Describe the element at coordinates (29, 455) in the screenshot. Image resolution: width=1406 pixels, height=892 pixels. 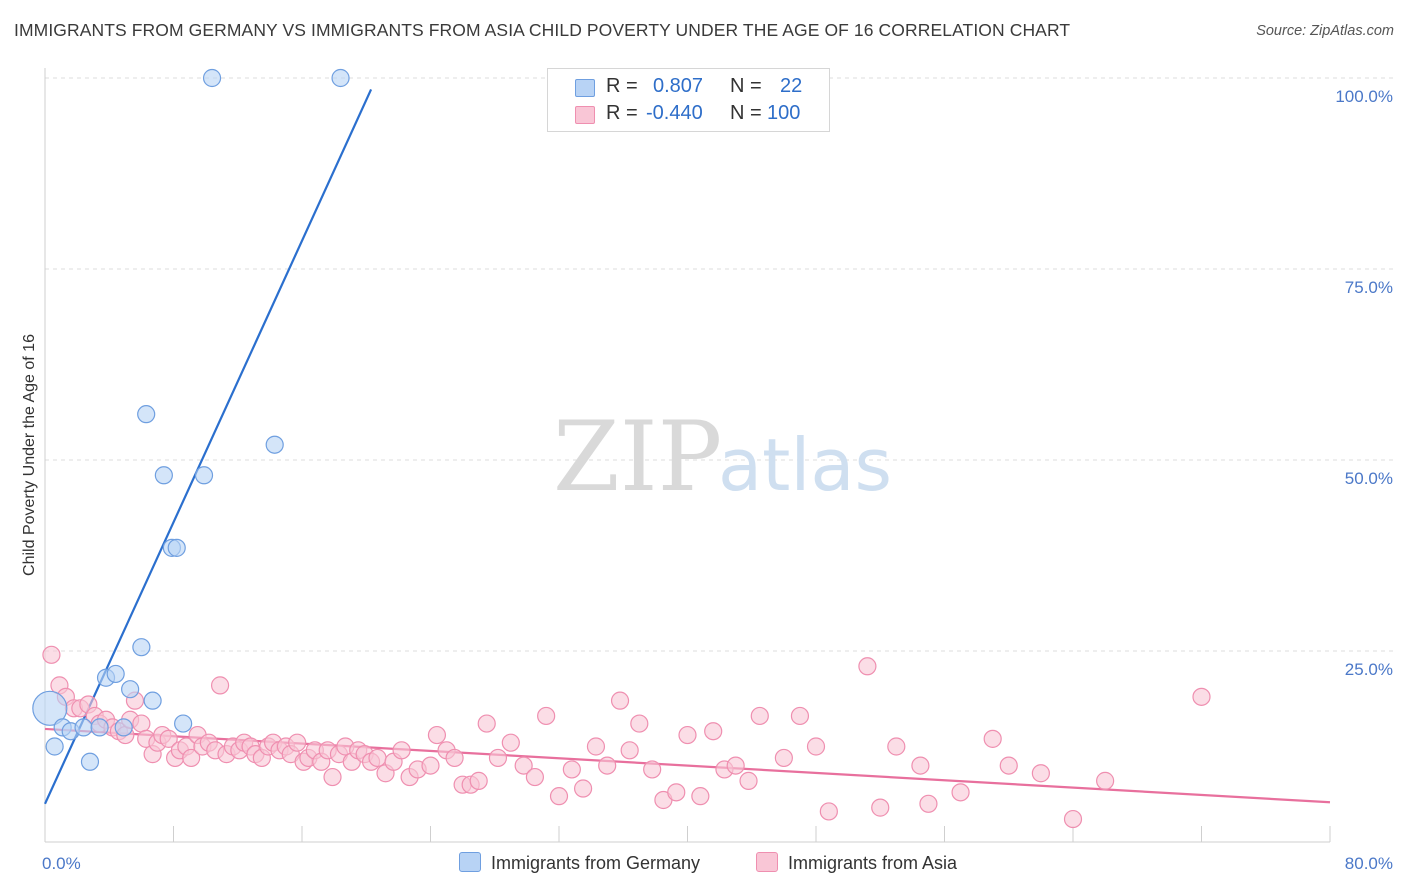
I see `y-axis-label: Child Poverty Under the Age of 16` at that location.